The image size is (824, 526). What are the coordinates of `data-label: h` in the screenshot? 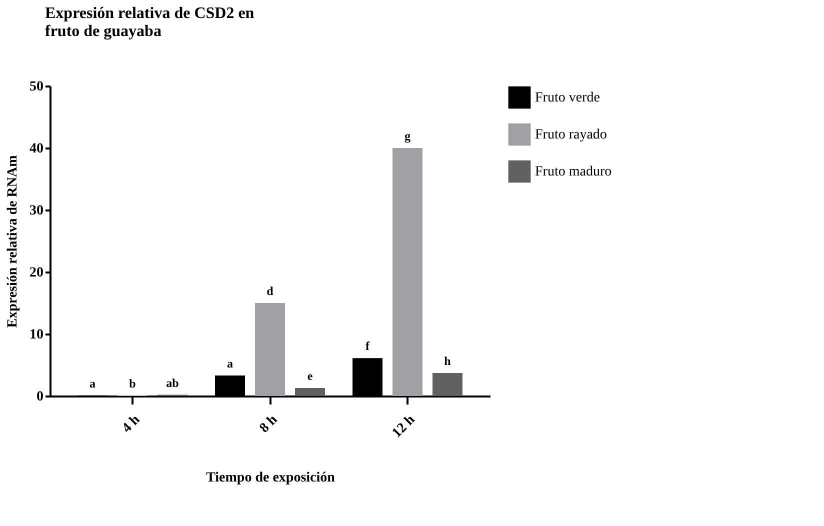 It's located at (448, 361).